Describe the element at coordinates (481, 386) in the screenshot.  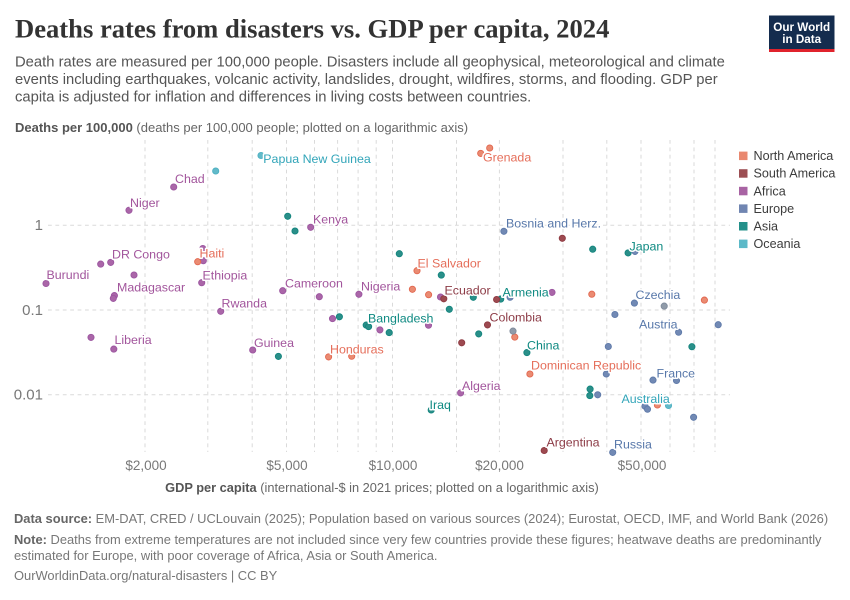
I see `svg-text: Algeria` at that location.